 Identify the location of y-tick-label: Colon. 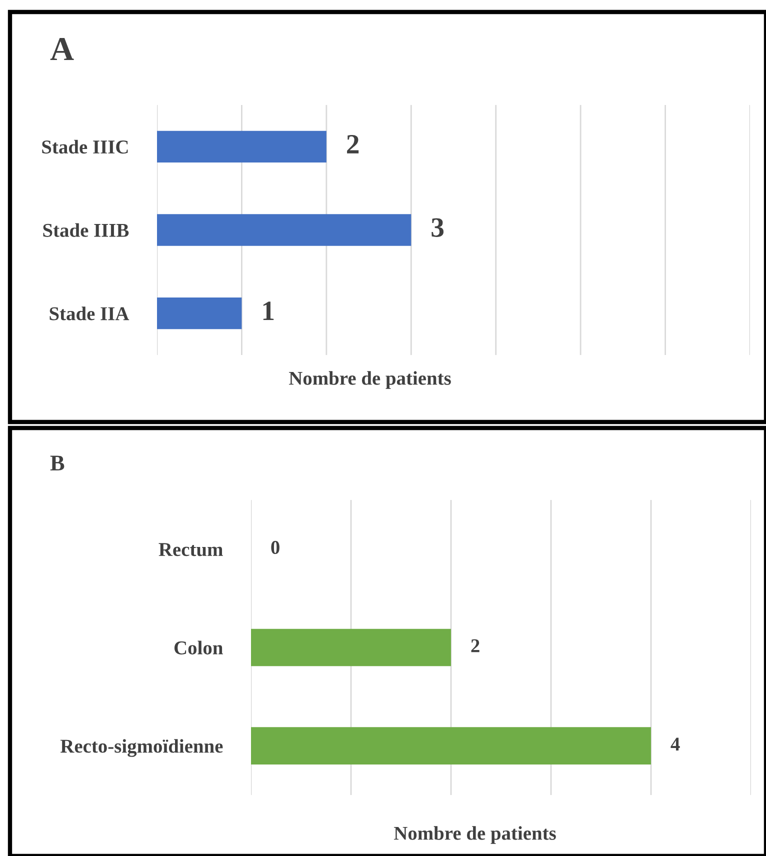
(198, 647).